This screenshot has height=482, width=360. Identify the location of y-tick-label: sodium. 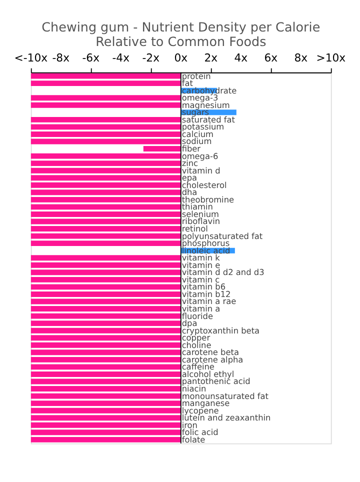
(197, 141).